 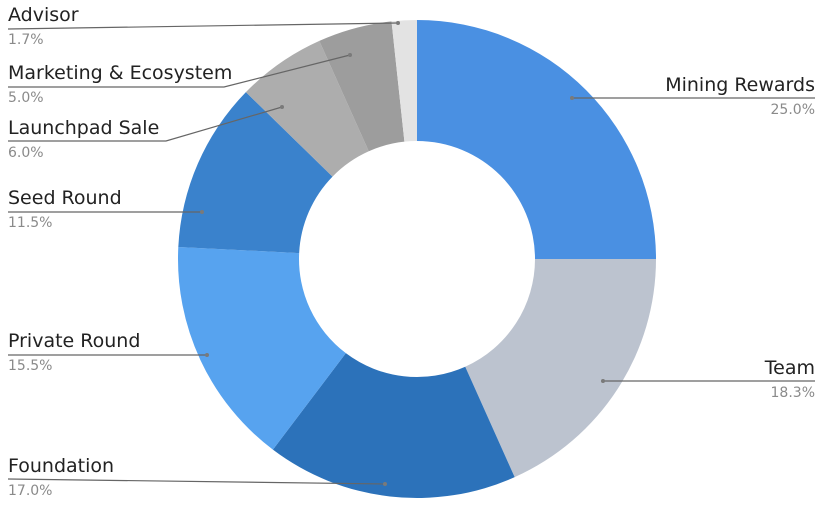 I want to click on slice-launchpad-sale, so click(x=307, y=108).